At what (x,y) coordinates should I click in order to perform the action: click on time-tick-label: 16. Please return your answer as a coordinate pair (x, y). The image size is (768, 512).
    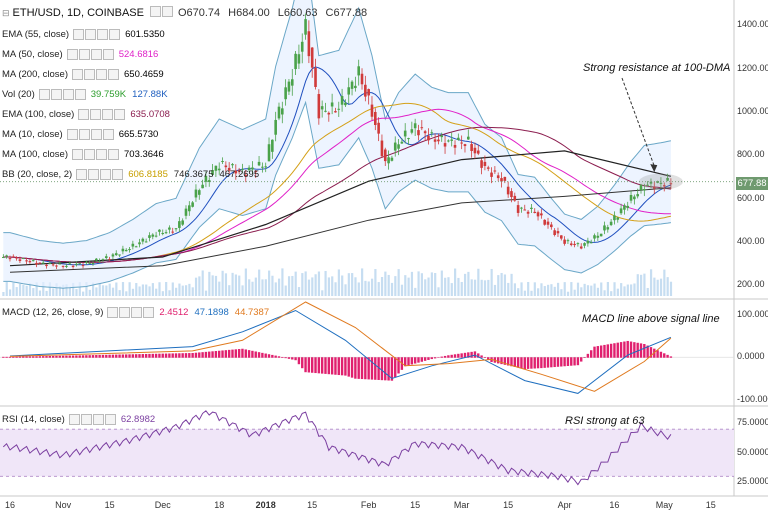
    Looking at the image, I should click on (614, 505).